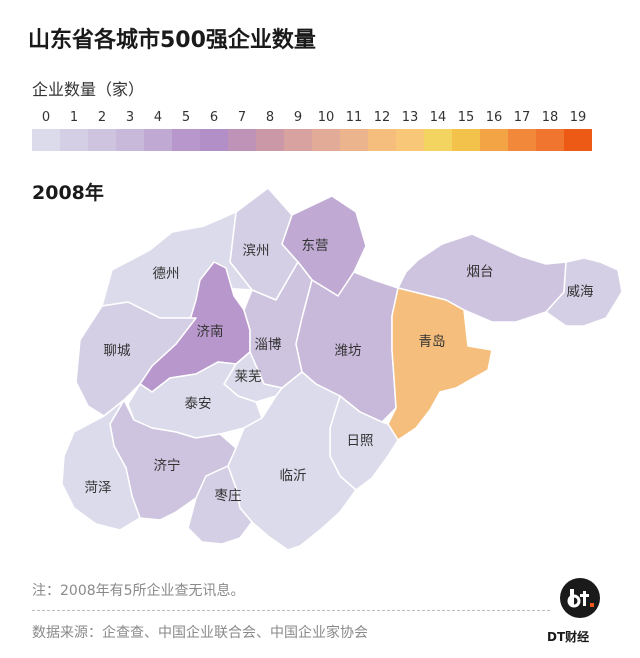 The image size is (640, 658). I want to click on city-label-dezhou: 德州, so click(166, 274).